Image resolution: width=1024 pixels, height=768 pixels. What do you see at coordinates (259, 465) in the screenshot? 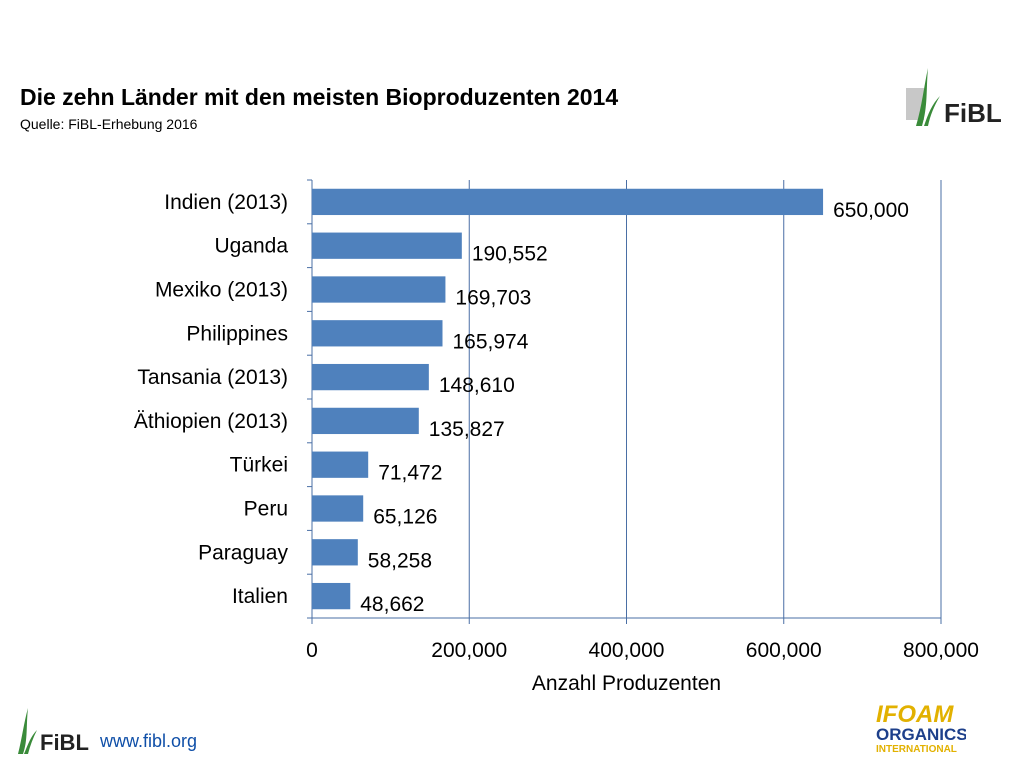
I see `category-label-6: Türkei` at bounding box center [259, 465].